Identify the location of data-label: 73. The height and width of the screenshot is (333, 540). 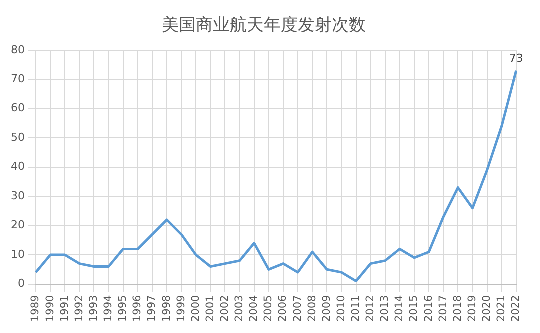
(516, 59).